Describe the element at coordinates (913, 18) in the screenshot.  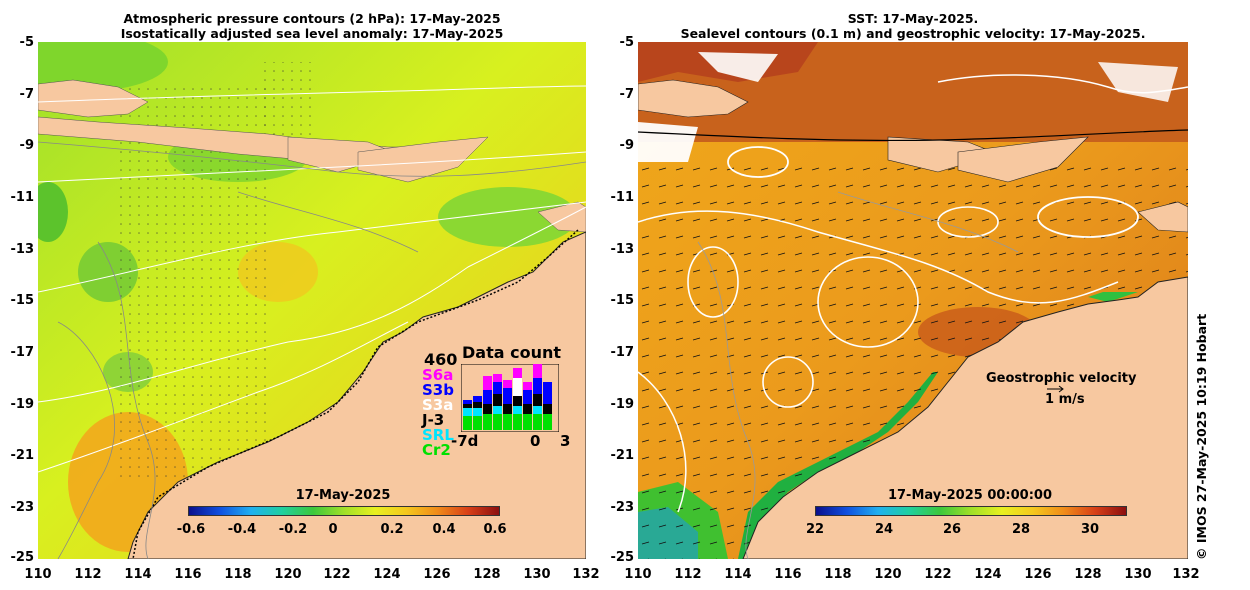
I see `right-title-line1: SST: 17-May-2025.` at that location.